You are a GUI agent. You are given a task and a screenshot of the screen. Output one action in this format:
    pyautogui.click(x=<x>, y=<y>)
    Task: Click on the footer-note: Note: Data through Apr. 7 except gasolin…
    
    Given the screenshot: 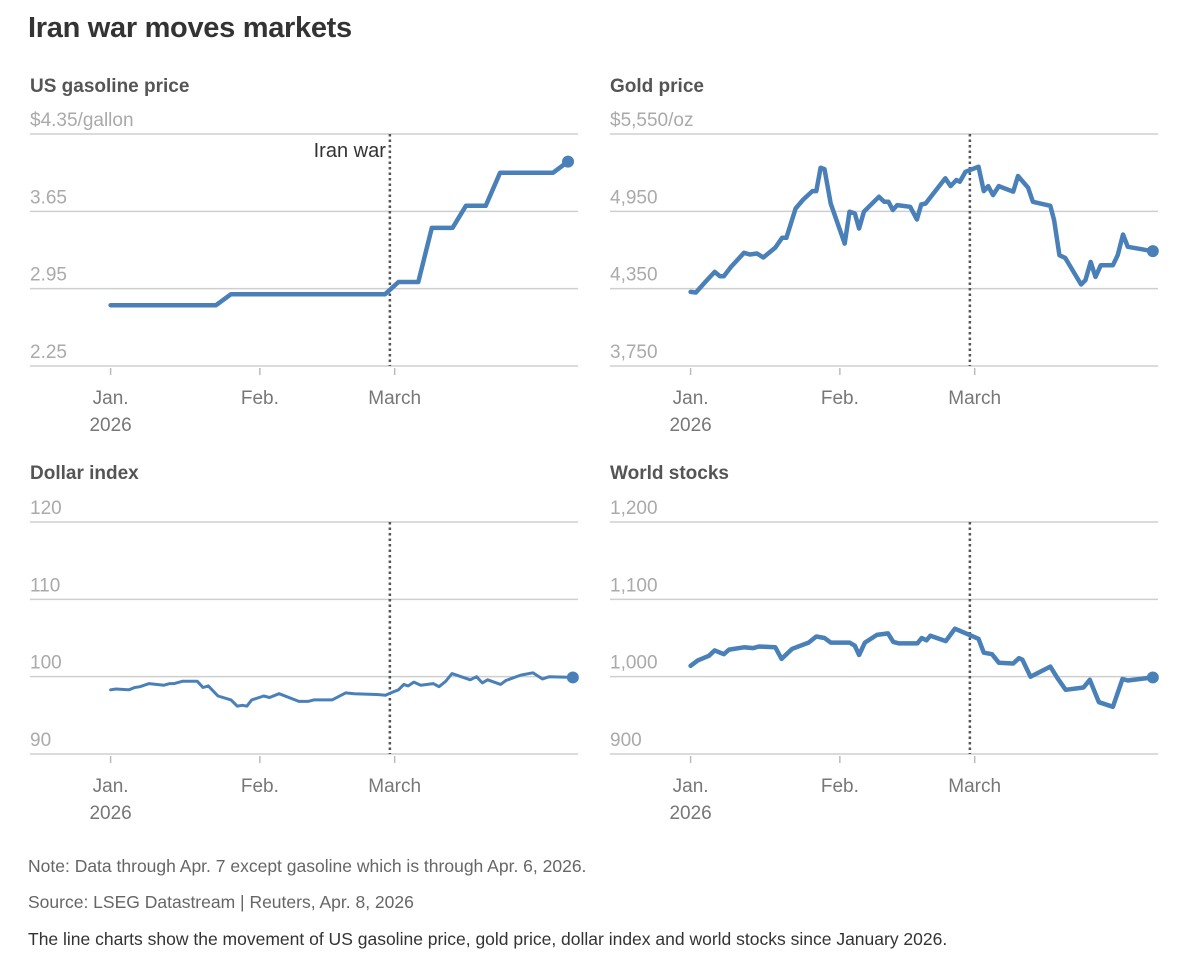 What is the action you would take?
    pyautogui.click(x=307, y=866)
    